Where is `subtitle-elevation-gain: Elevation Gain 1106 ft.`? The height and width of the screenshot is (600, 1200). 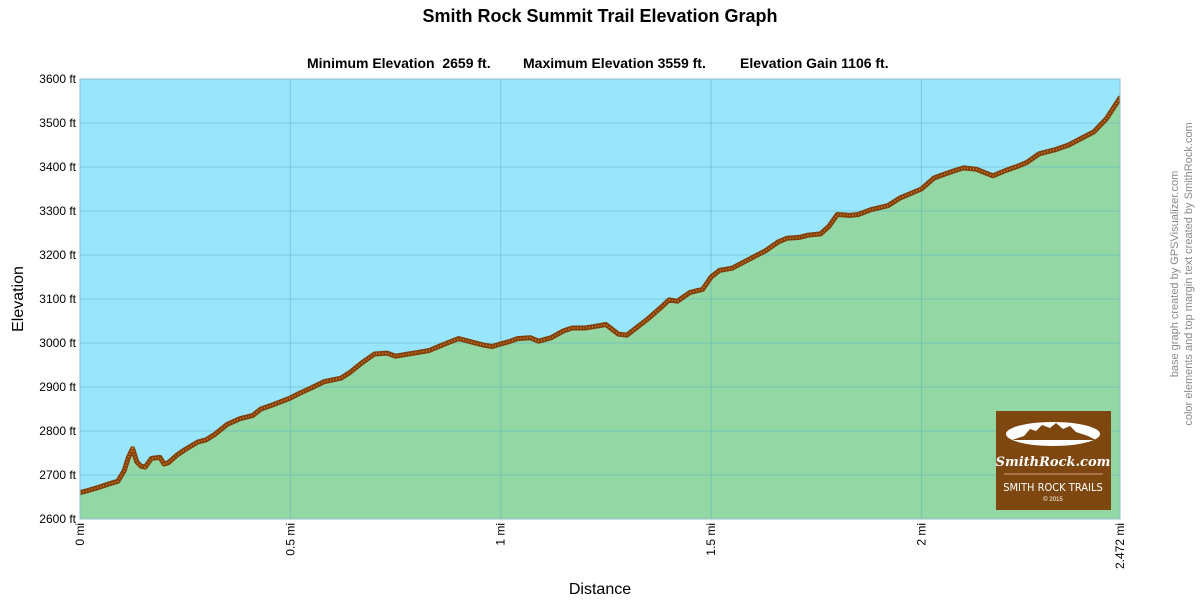
subtitle-elevation-gain: Elevation Gain 1106 ft. is located at coordinates (814, 63).